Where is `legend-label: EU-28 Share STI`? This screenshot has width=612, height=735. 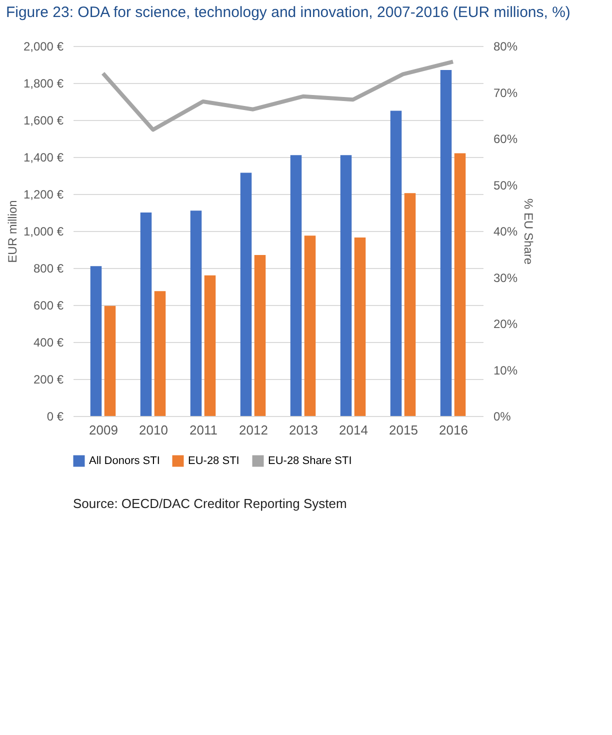 legend-label: EU-28 Share STI is located at coordinates (310, 461).